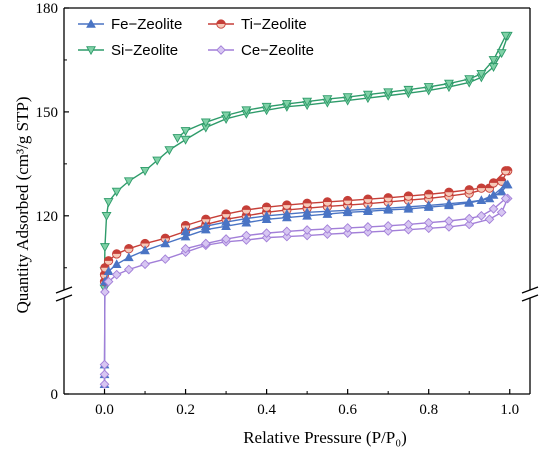 This screenshot has width=550, height=451. What do you see at coordinates (266, 410) in the screenshot?
I see `x-tick-label: 0.4` at bounding box center [266, 410].